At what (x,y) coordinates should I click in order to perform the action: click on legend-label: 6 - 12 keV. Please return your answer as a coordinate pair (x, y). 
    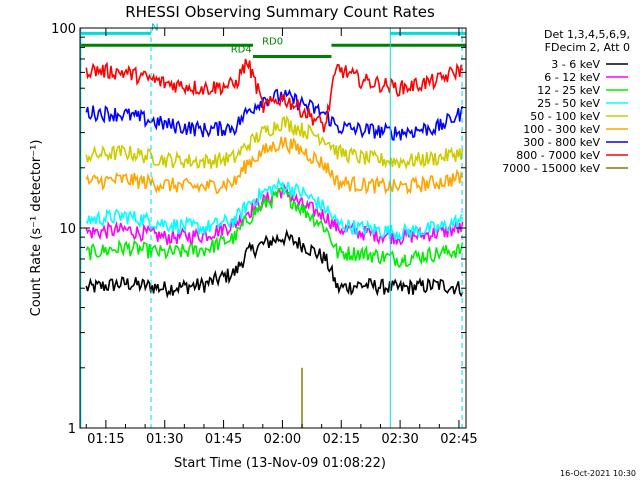
    Looking at the image, I should click on (572, 77).